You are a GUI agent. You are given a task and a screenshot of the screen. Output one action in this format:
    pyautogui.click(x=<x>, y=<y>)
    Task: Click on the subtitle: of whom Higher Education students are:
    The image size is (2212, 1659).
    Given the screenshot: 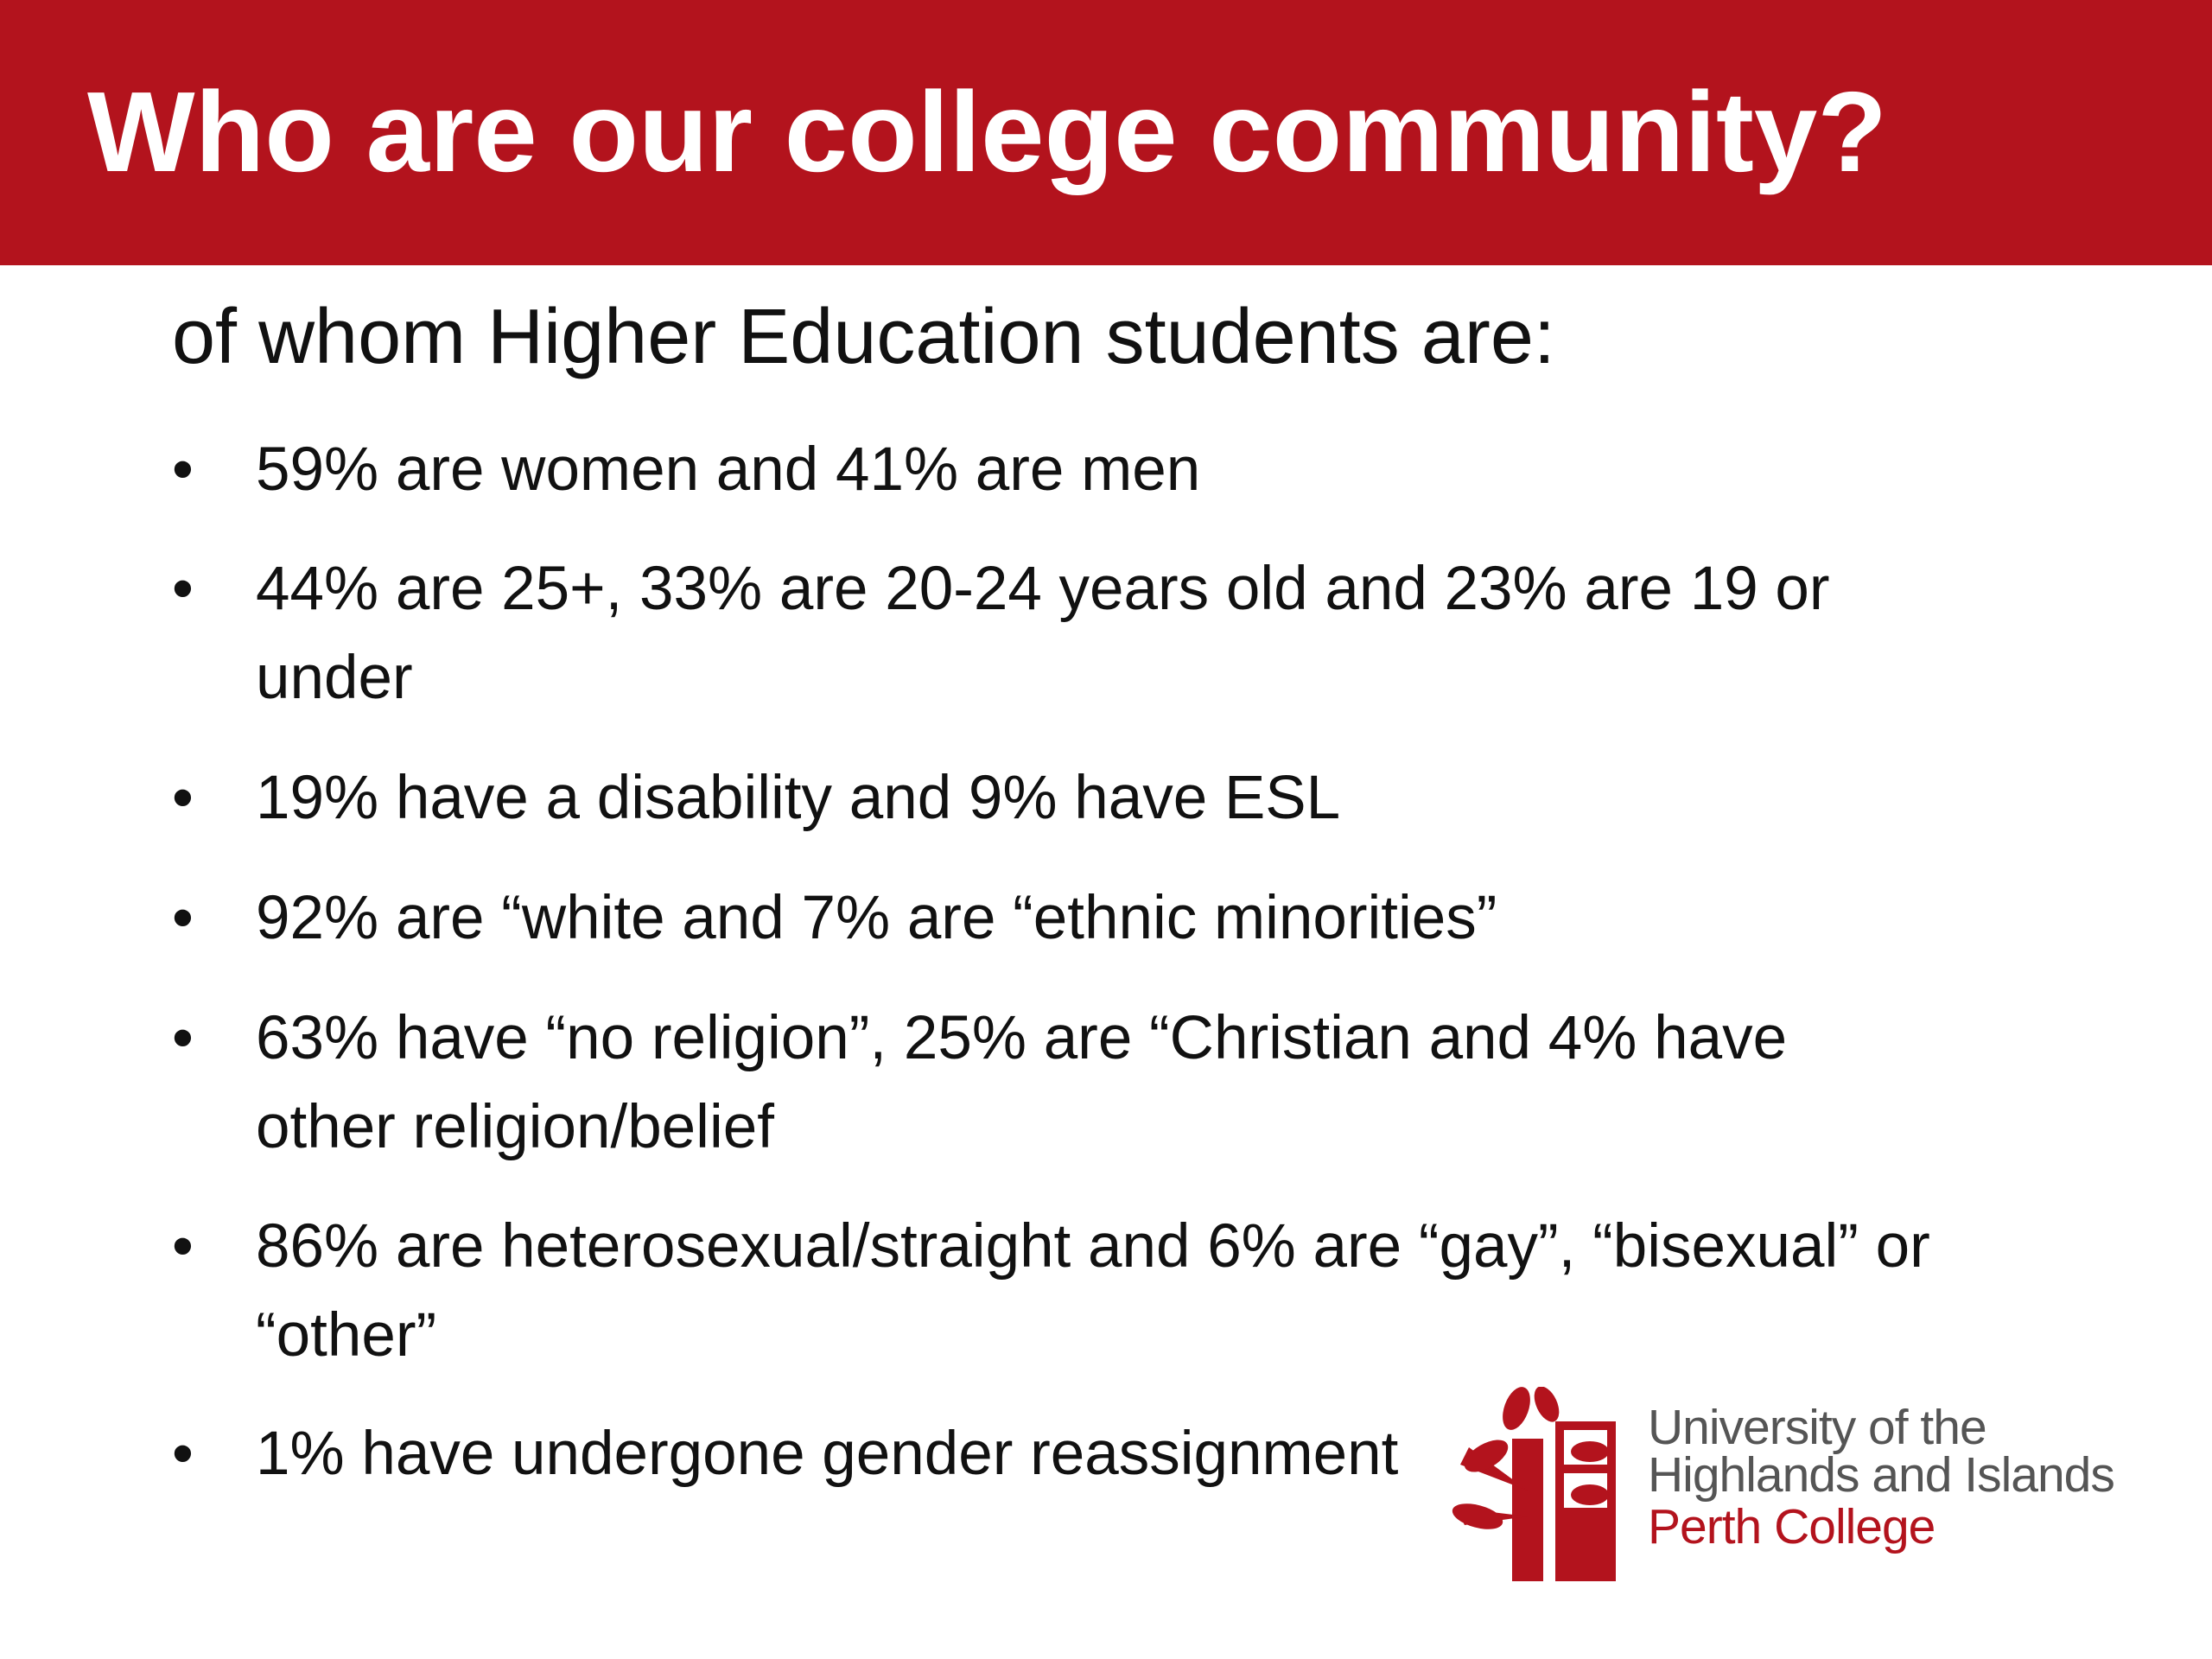 What is the action you would take?
    pyautogui.click(x=863, y=337)
    